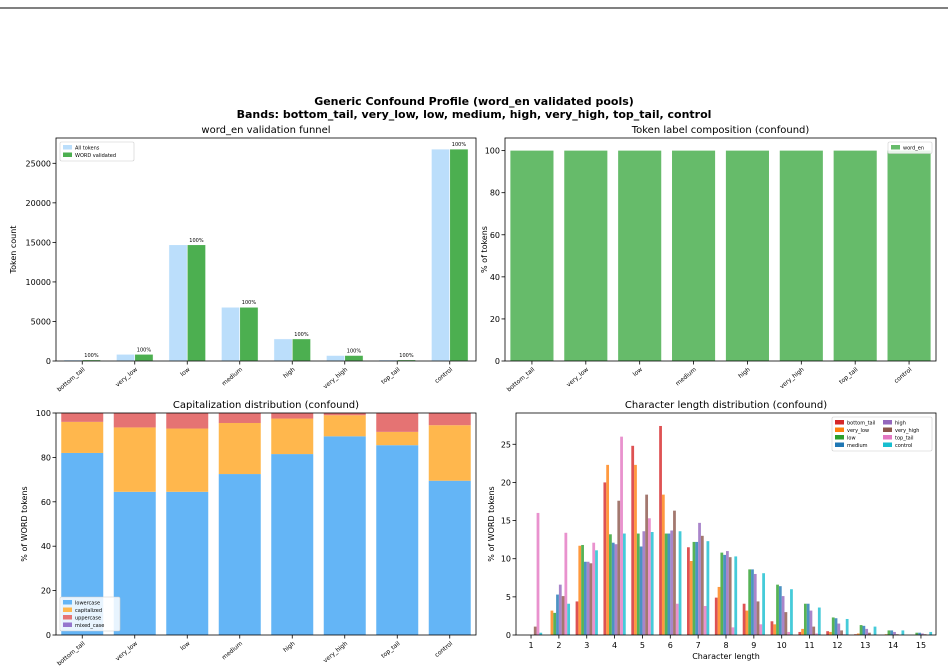 The image size is (948, 671). I want to click on y-tick-label: 25, so click(506, 444).